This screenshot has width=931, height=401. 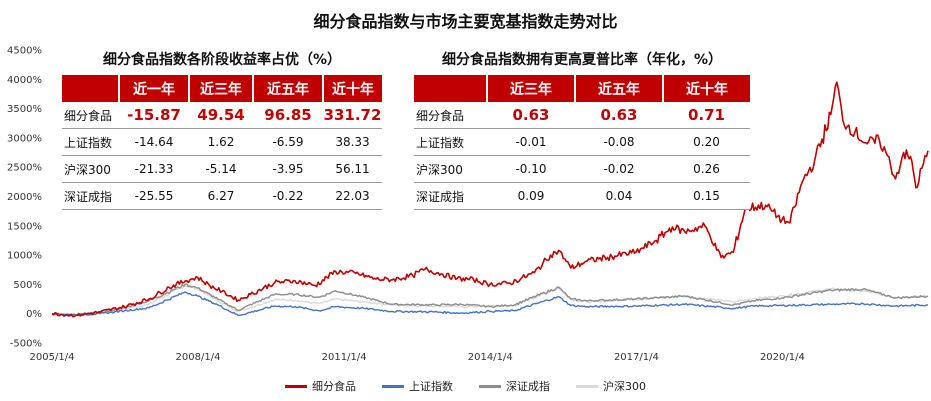 I want to click on y-tick-label: 3000%, so click(x=24, y=138).